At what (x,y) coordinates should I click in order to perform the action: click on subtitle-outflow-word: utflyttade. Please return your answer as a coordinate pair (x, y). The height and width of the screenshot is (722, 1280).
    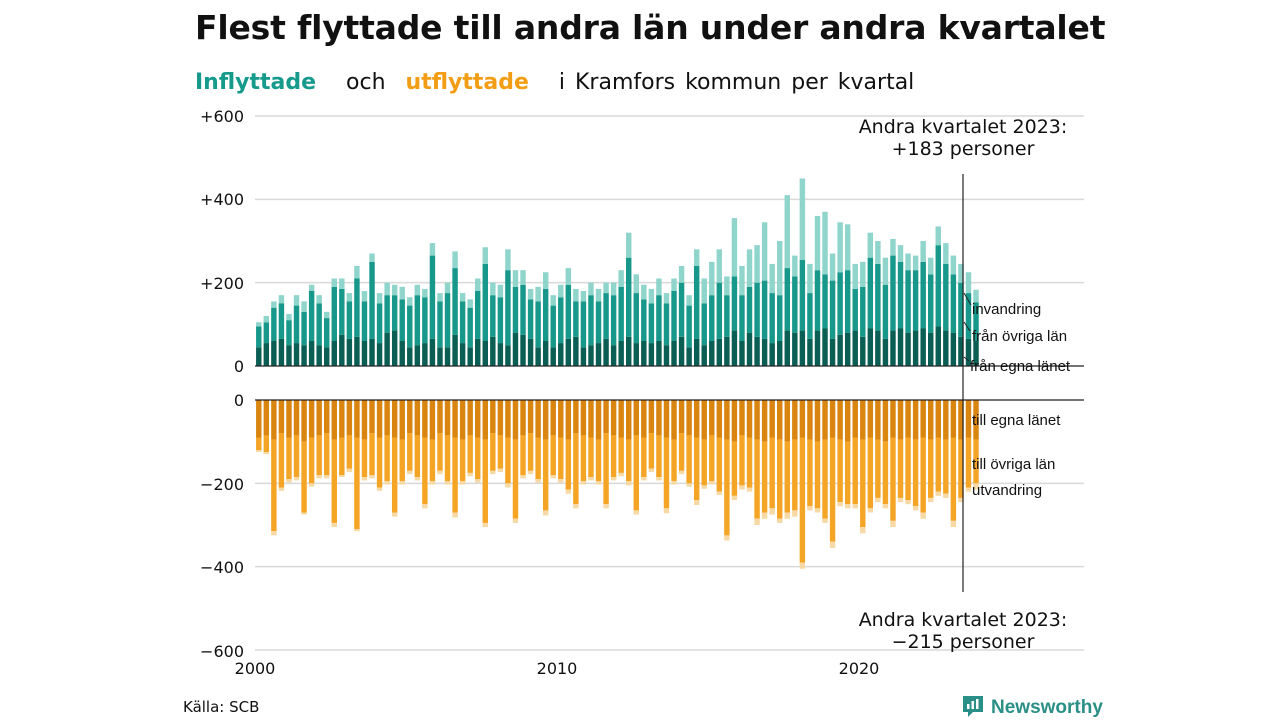
    Looking at the image, I should click on (467, 82).